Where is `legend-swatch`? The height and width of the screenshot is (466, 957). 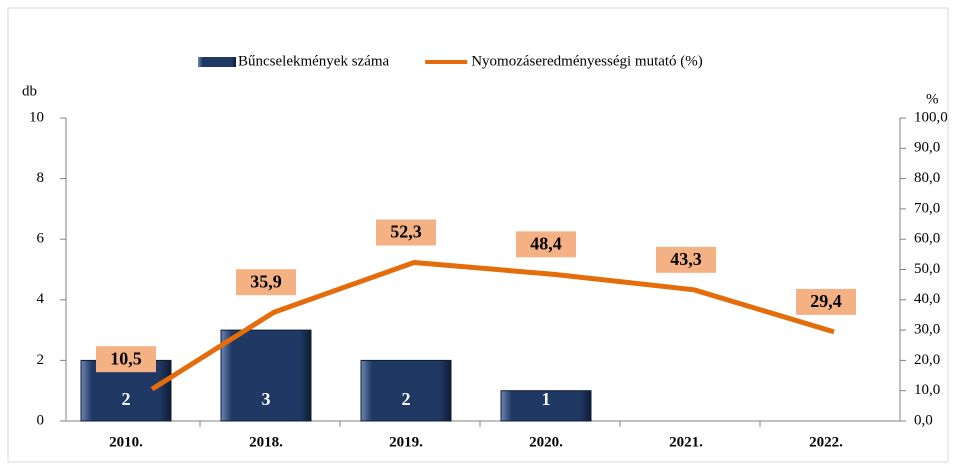
legend-swatch is located at coordinates (217, 62).